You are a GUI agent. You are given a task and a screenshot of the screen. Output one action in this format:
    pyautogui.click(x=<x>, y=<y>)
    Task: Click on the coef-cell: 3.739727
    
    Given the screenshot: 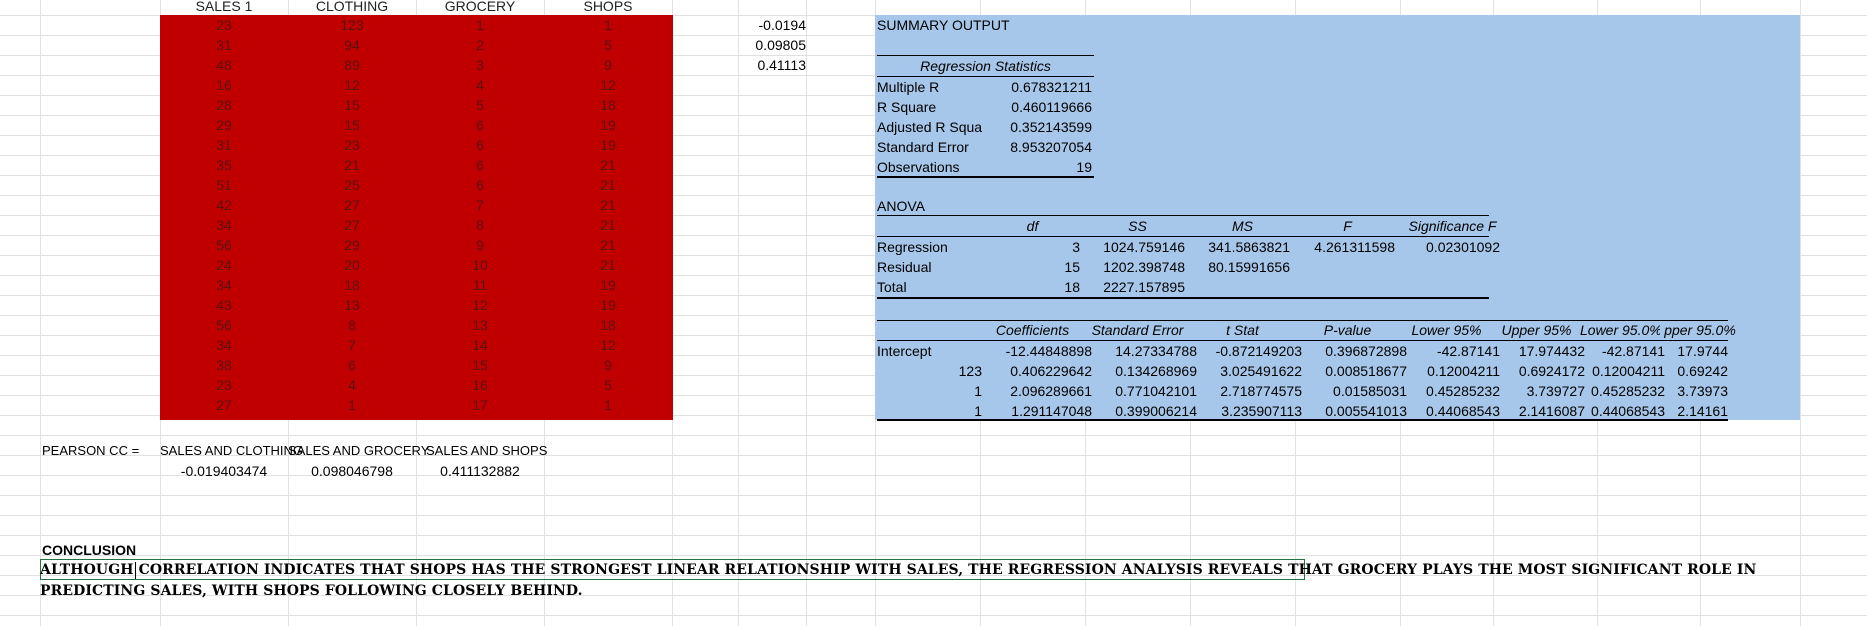 What is the action you would take?
    pyautogui.click(x=1555, y=391)
    